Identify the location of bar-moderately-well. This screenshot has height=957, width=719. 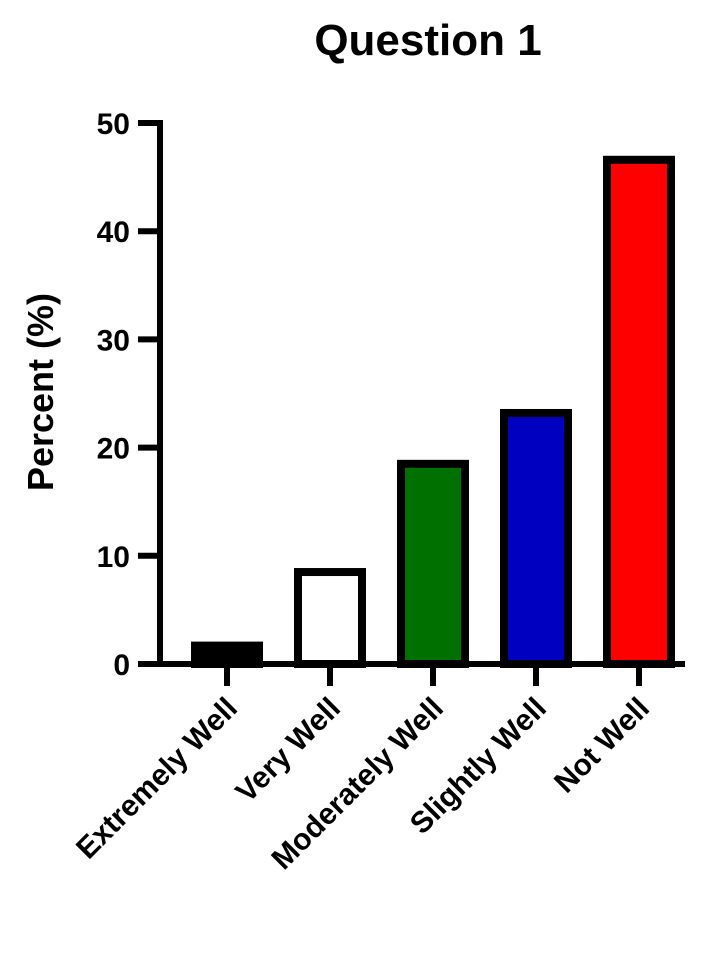
(433, 563).